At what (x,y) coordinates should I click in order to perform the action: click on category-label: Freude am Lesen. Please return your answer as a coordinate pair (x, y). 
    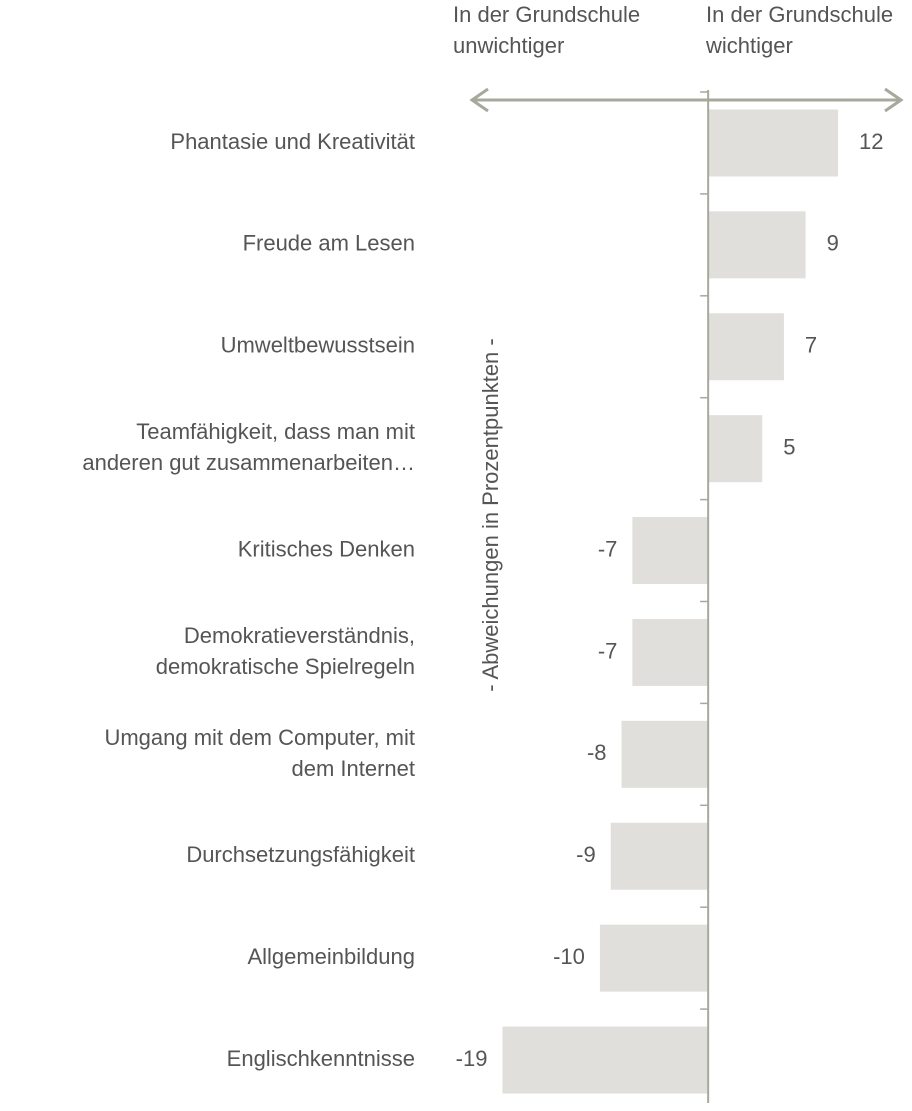
    Looking at the image, I should click on (329, 243).